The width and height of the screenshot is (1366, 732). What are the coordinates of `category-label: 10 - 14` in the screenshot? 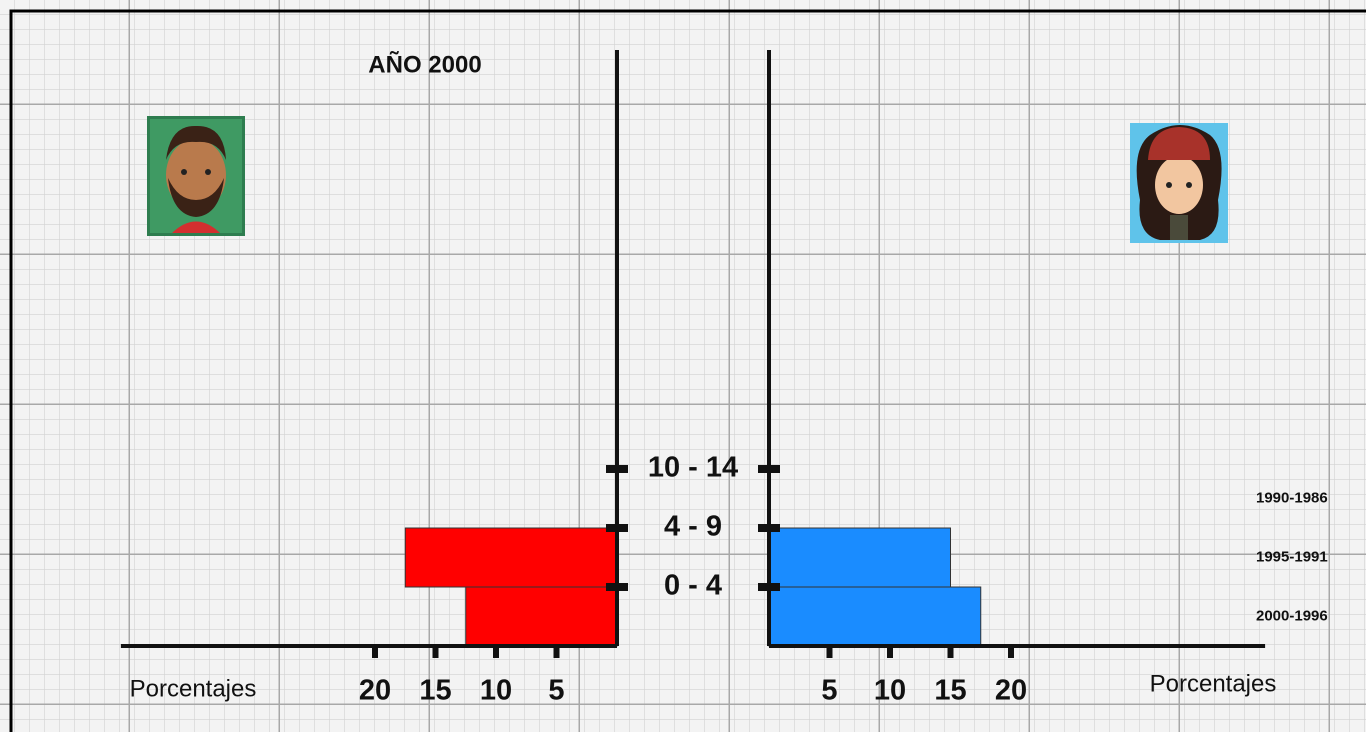 It's located at (693, 468).